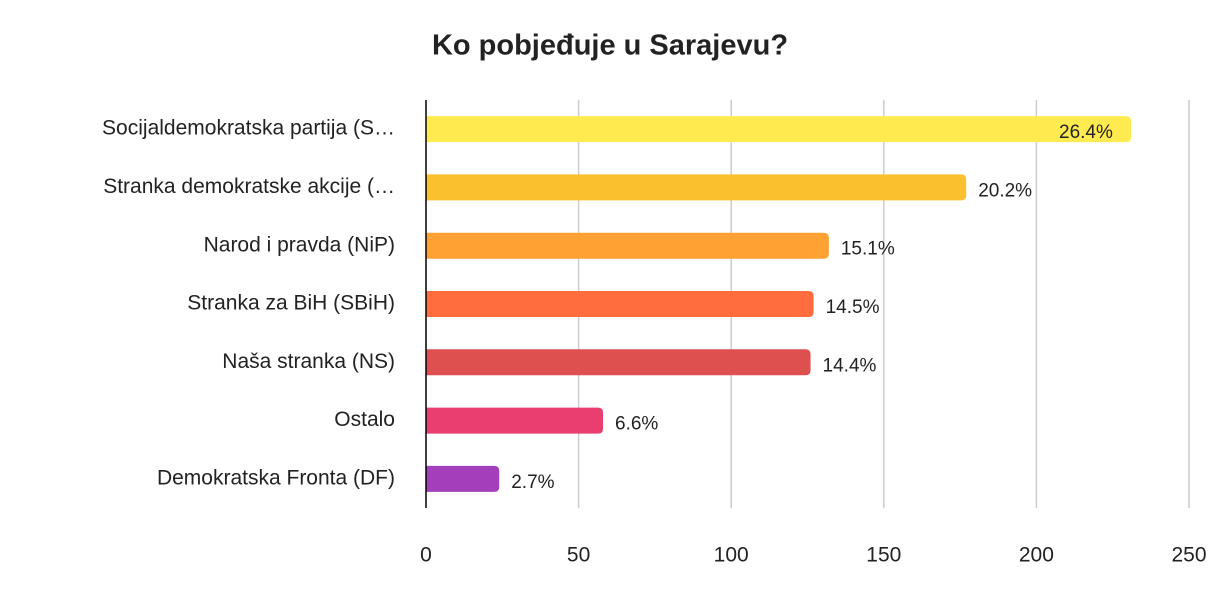 The width and height of the screenshot is (1220, 600). What do you see at coordinates (850, 365) in the screenshot?
I see `value-label: 14.4%` at bounding box center [850, 365].